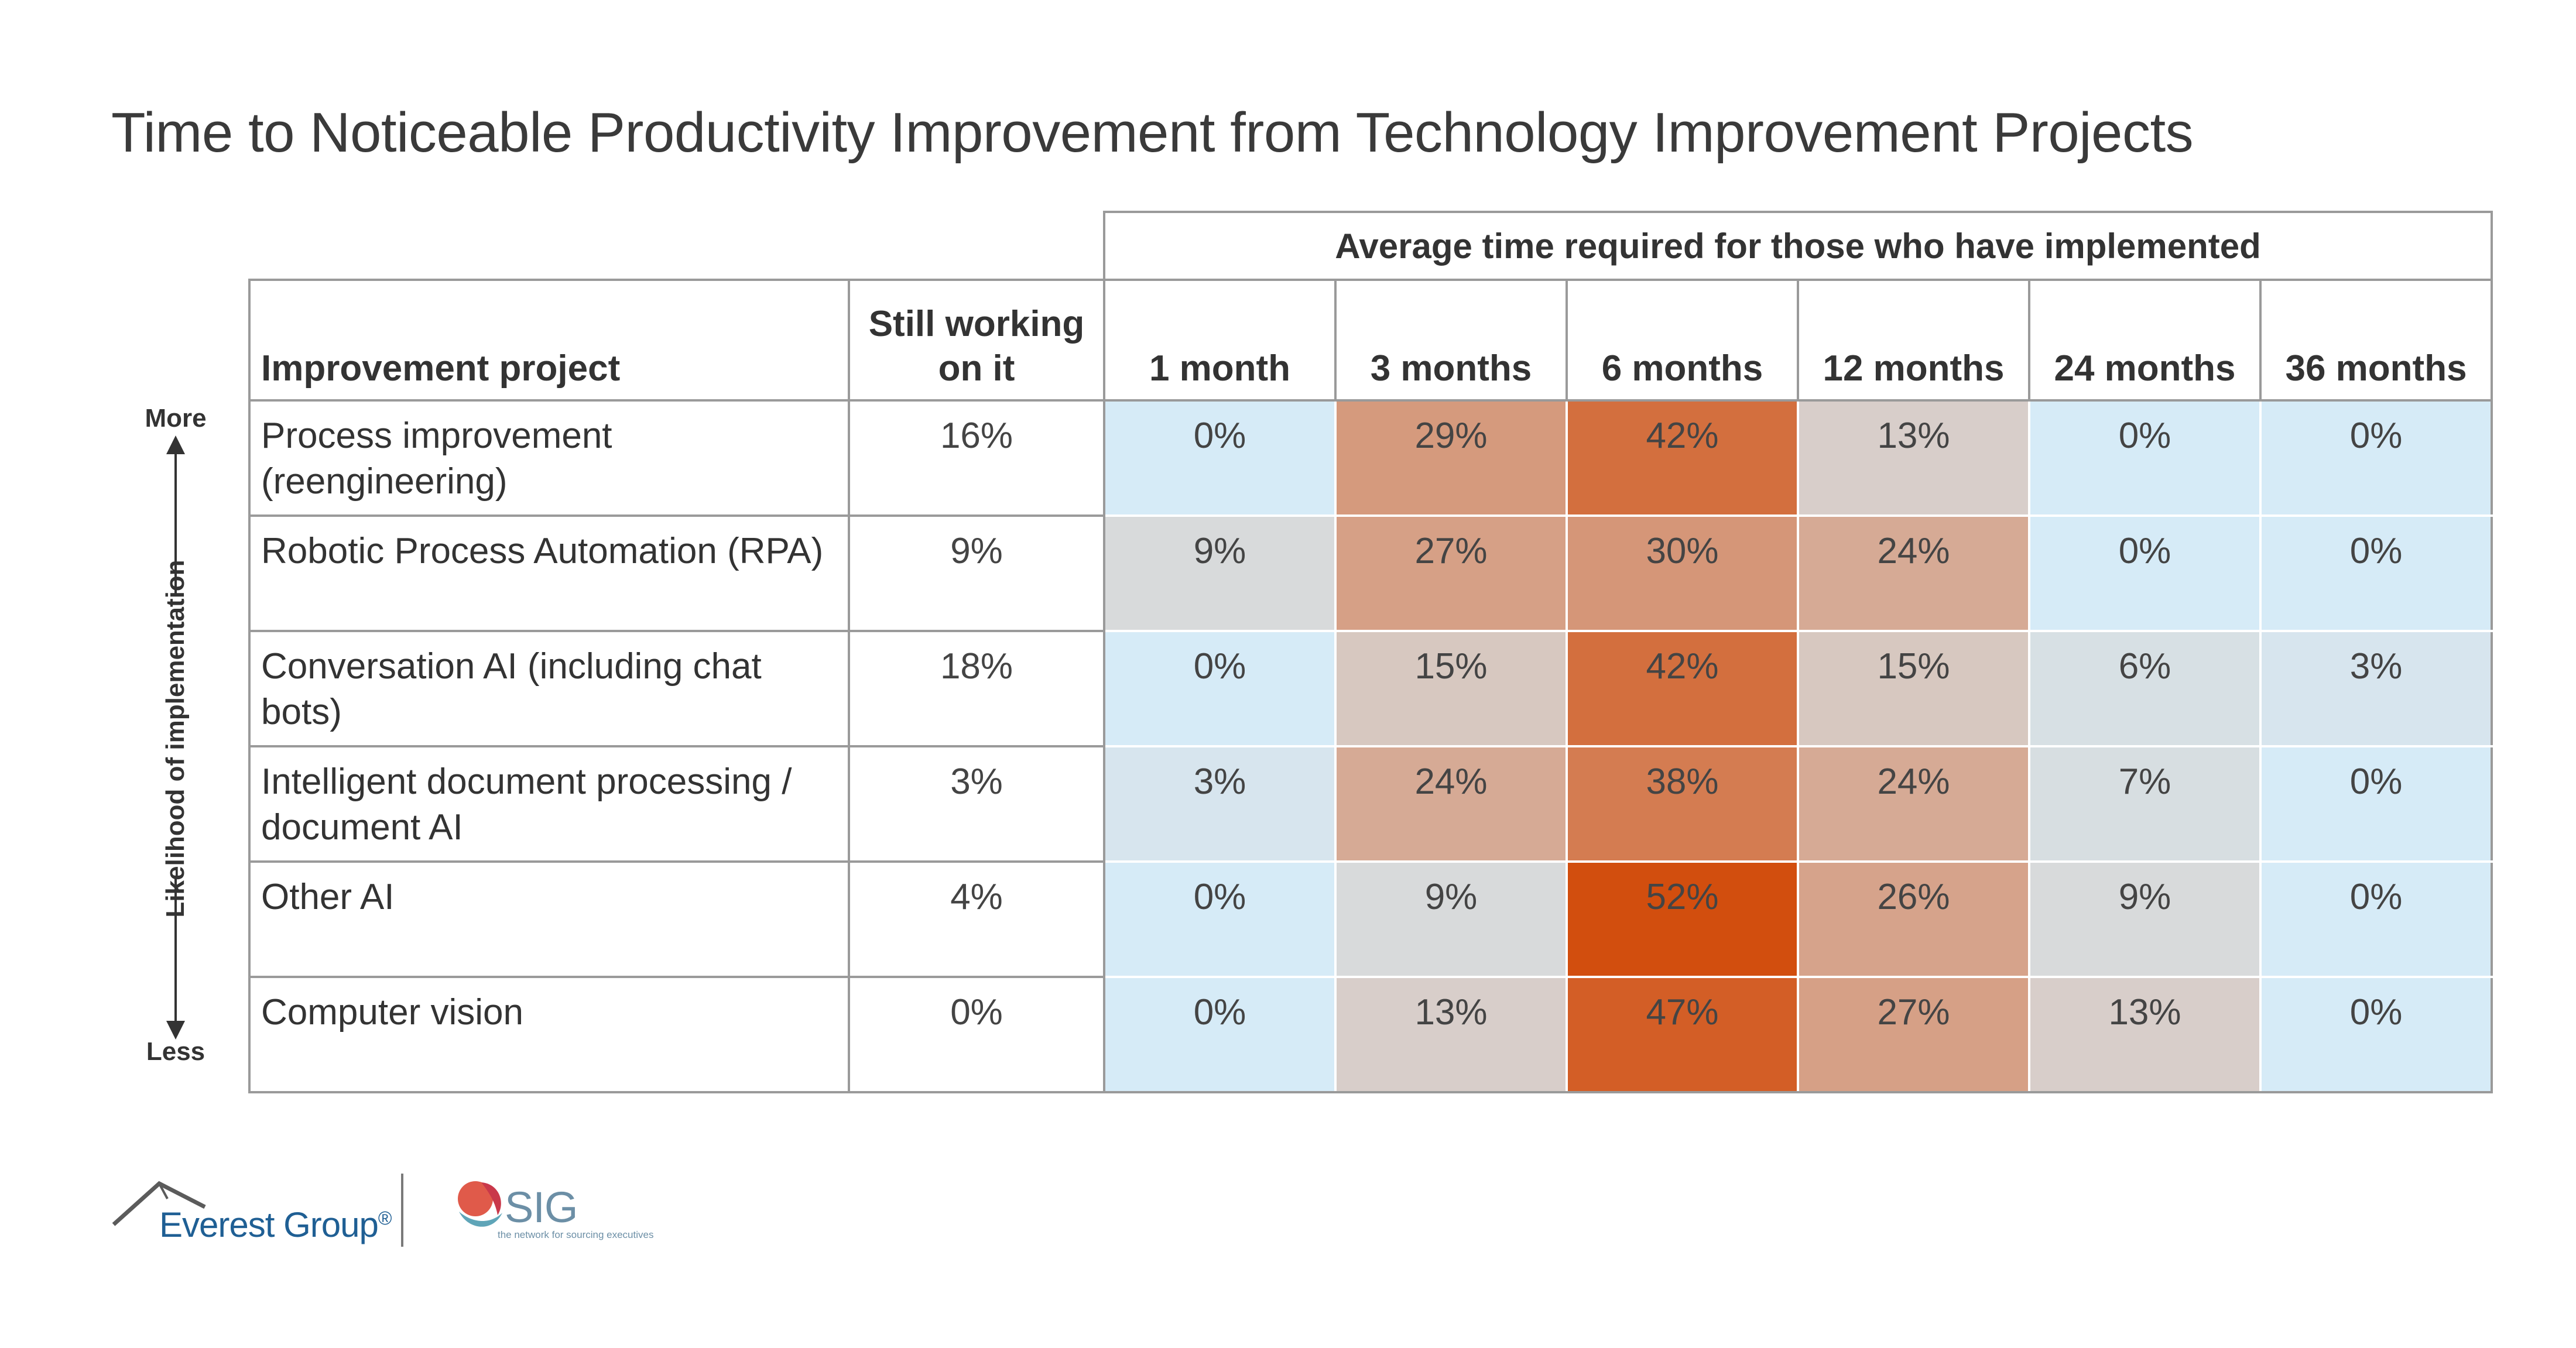 Image resolution: width=2576 pixels, height=1348 pixels. What do you see at coordinates (402, 1210) in the screenshot?
I see `logo-divider` at bounding box center [402, 1210].